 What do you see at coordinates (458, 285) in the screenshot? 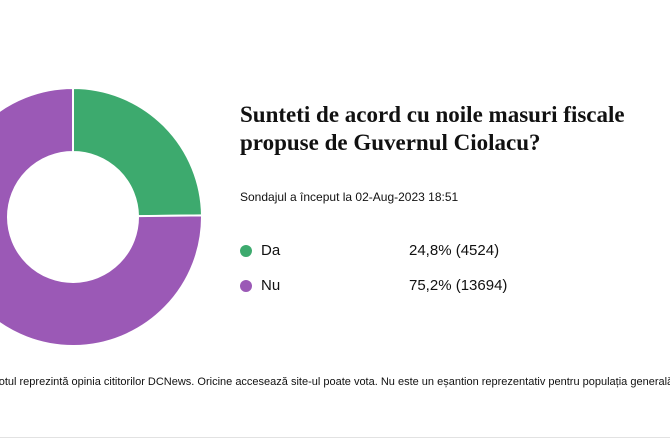
I see `value-label: 75,2% (13694)` at bounding box center [458, 285].